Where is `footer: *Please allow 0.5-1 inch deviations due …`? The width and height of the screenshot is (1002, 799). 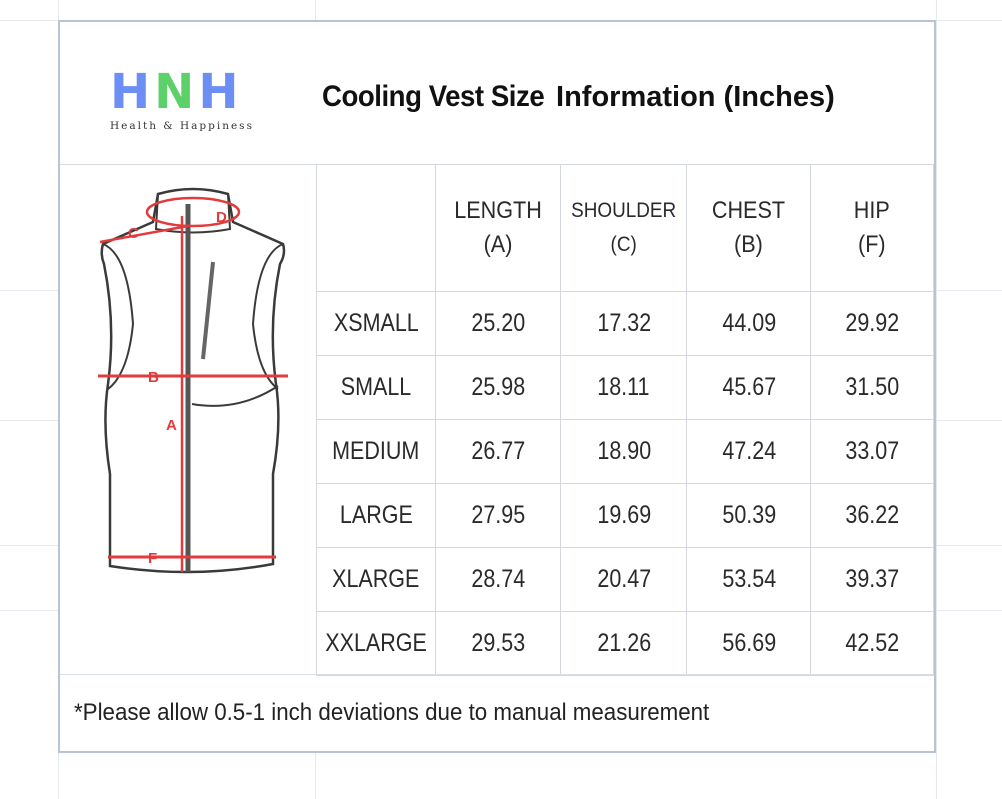 footer: *Please allow 0.5-1 inch deviations due … is located at coordinates (497, 714).